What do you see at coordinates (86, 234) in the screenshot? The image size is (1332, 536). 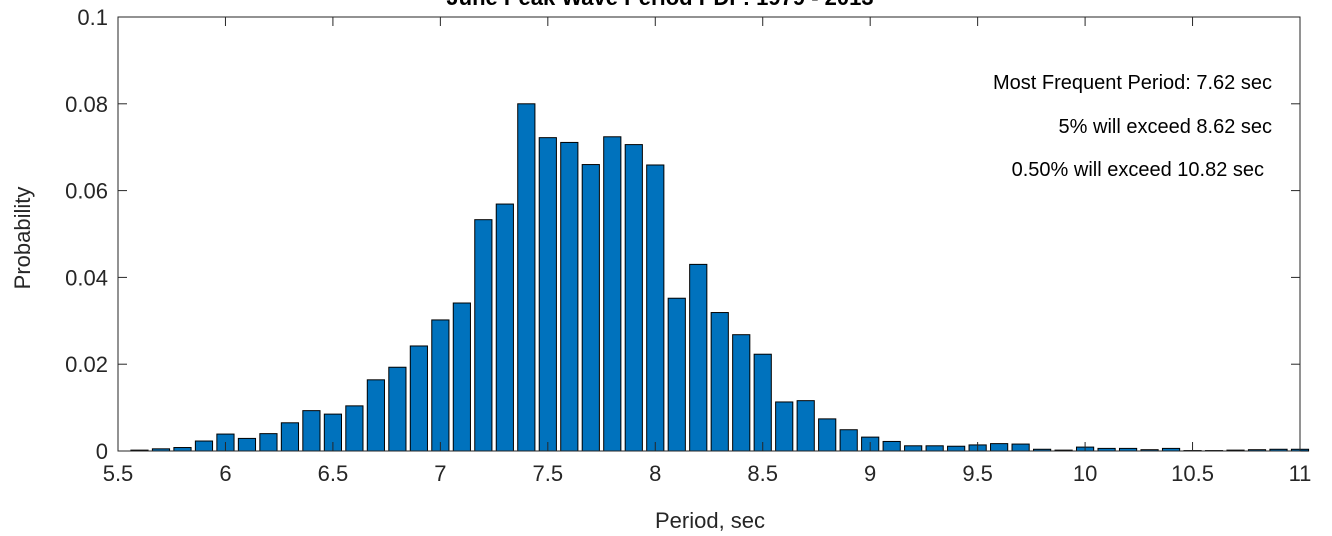 I see `y-tick-labels: 0 0.02 0.04 0.06 0.08 0.1` at bounding box center [86, 234].